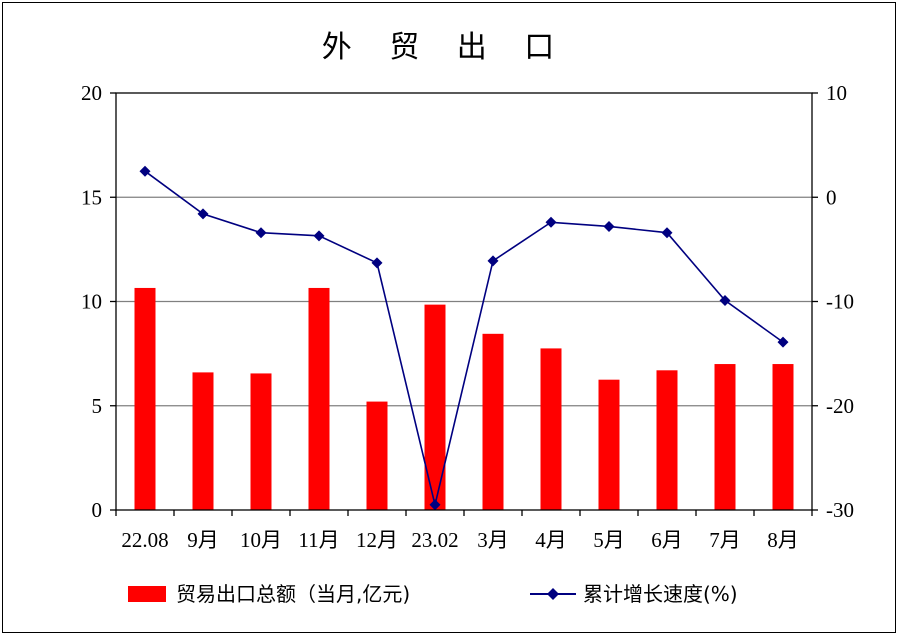 The height and width of the screenshot is (637, 900). I want to click on x-tick-label: 7月, so click(725, 540).